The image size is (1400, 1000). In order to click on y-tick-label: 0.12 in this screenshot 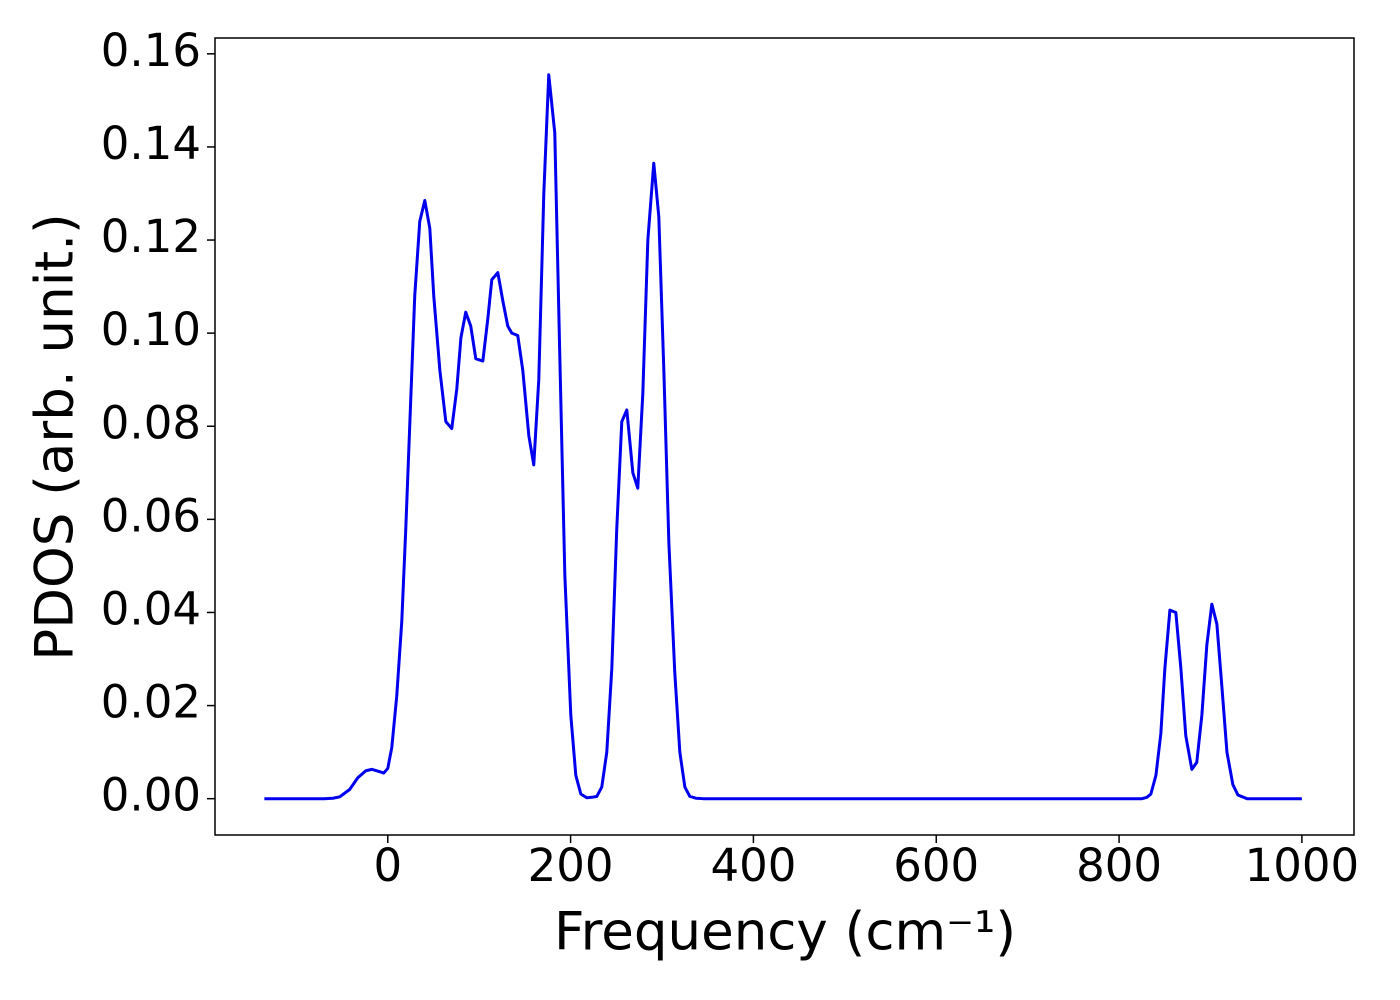, I will do `click(151, 236)`.